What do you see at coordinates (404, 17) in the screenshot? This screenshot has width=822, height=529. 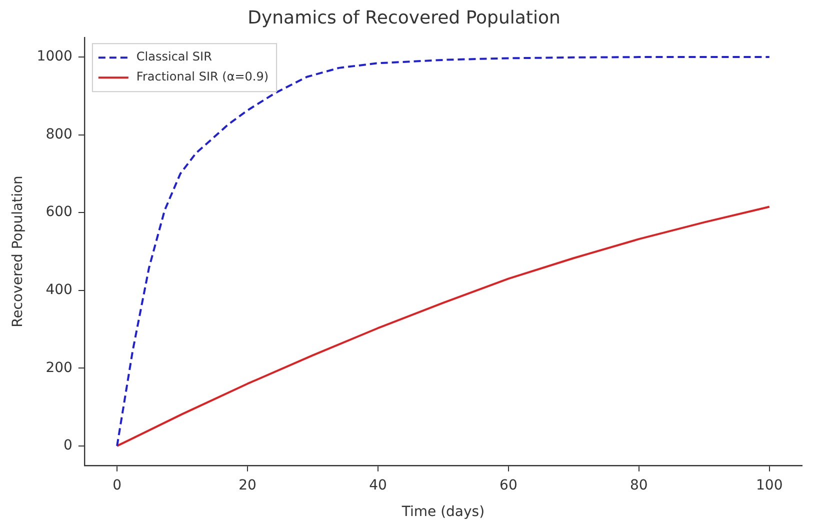 I see `chart-title: Dynamics of Recovered Population` at bounding box center [404, 17].